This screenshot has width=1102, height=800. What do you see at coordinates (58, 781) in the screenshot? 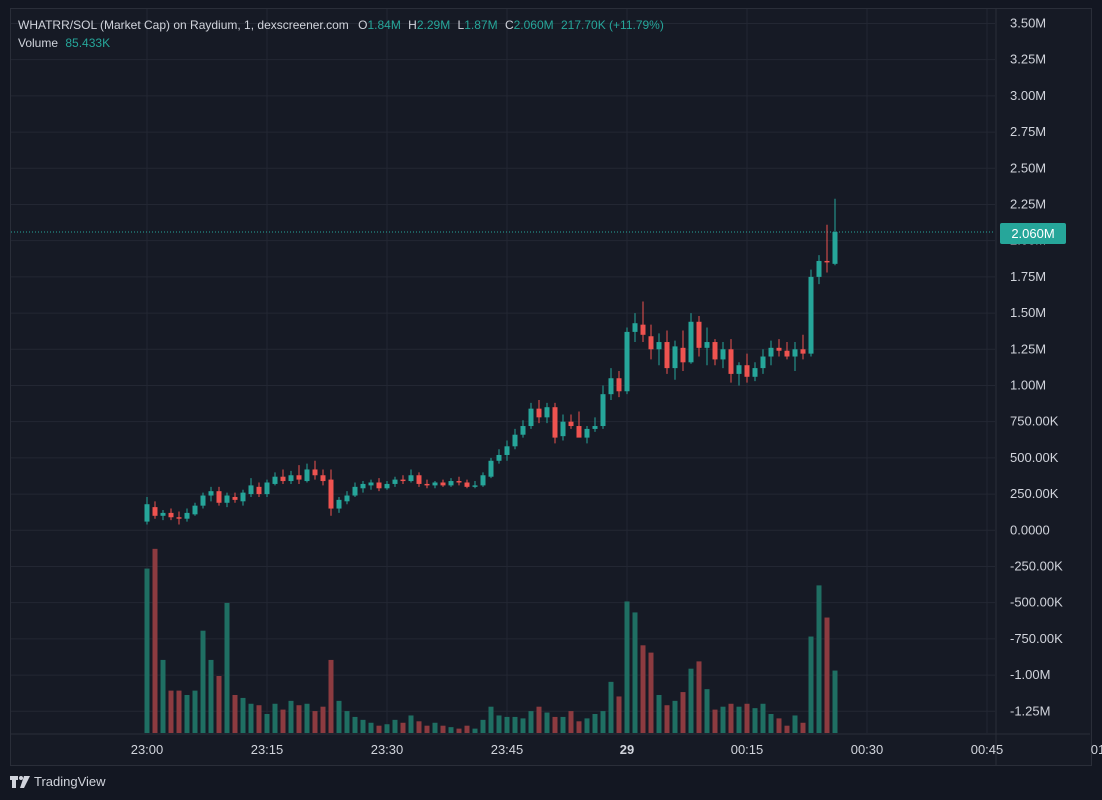
I see `footer-brand: TradingView` at bounding box center [58, 781].